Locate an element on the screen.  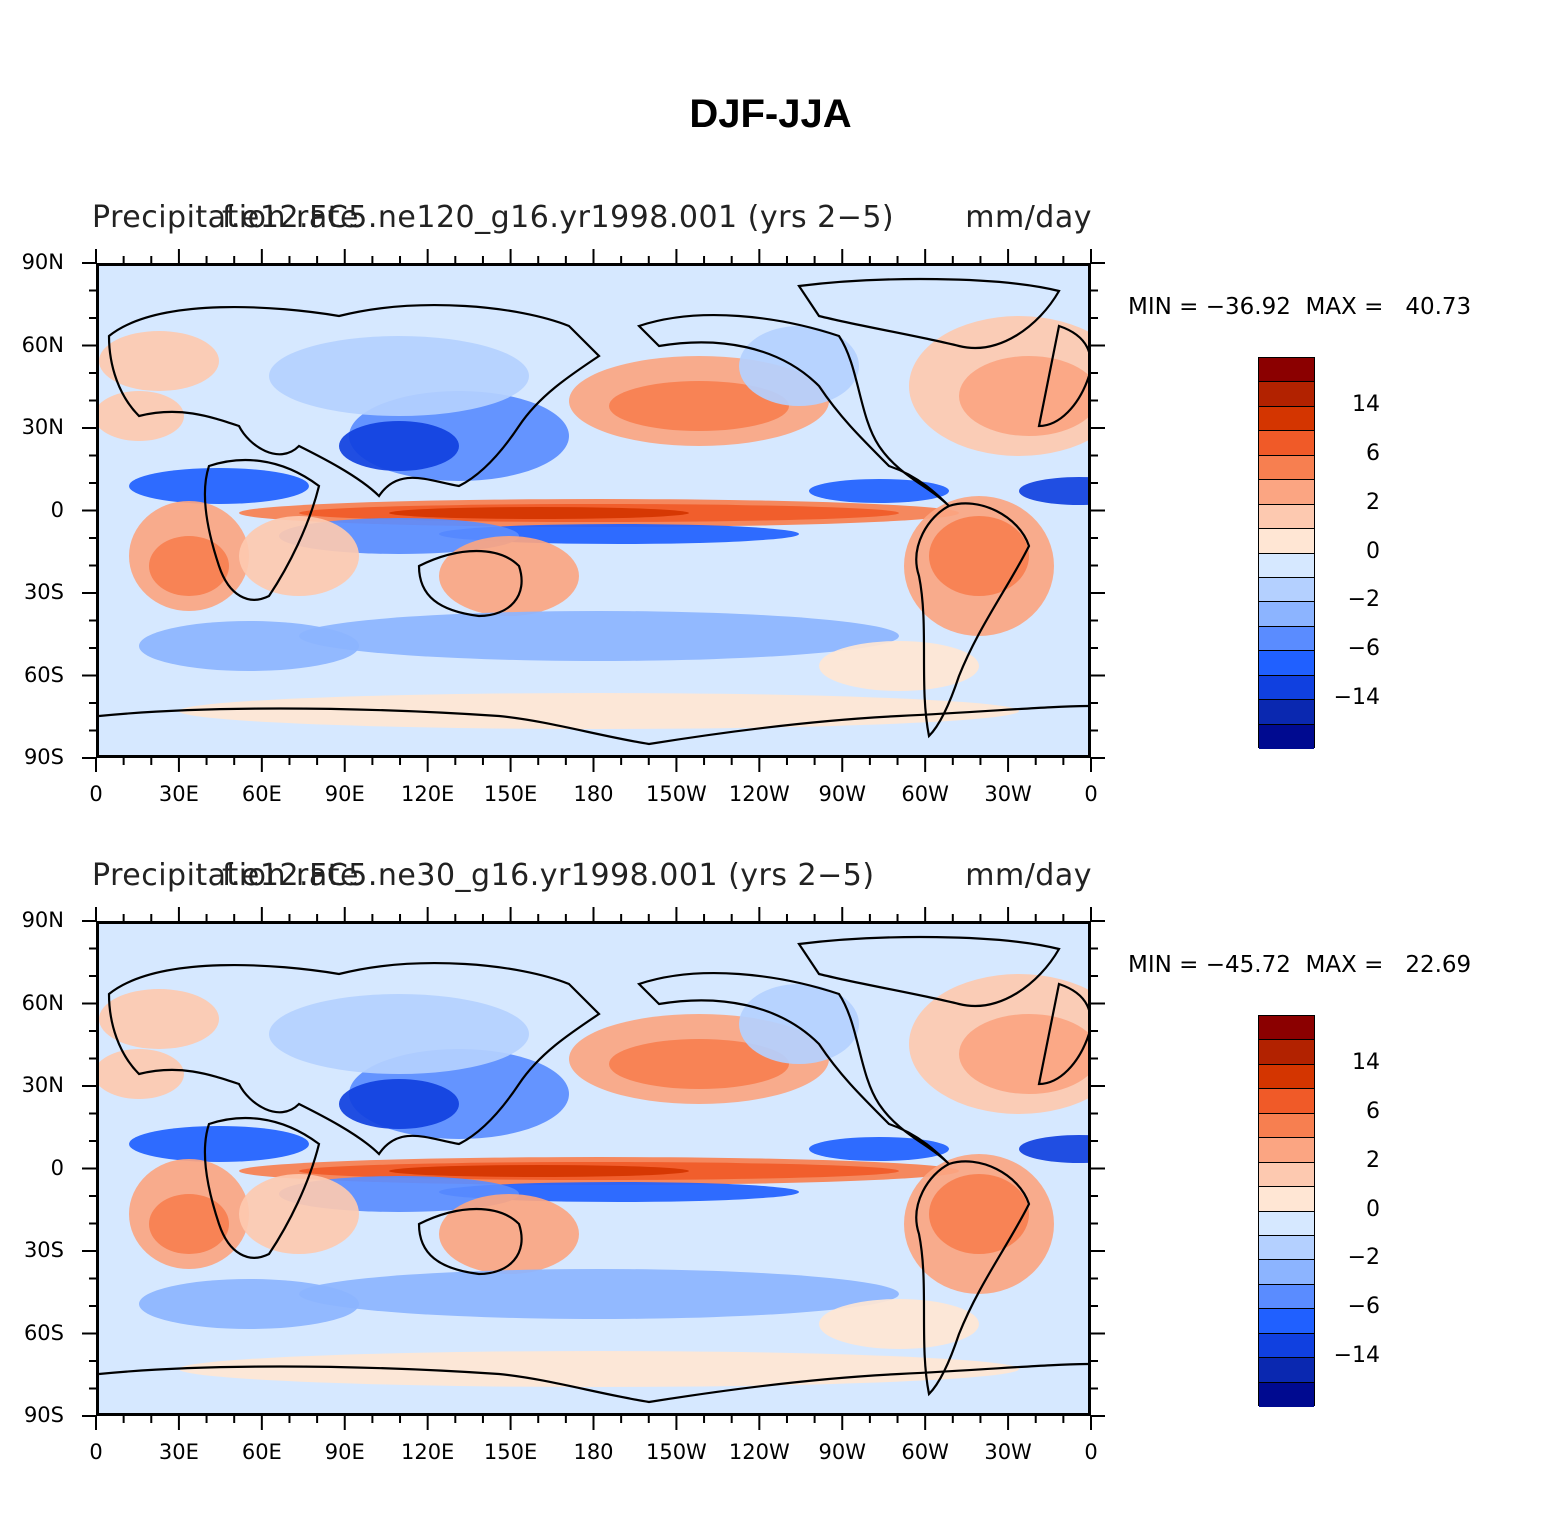
min-max-readout: MIN = −36.92 MAX = 40.73 is located at coordinates (1299, 307).